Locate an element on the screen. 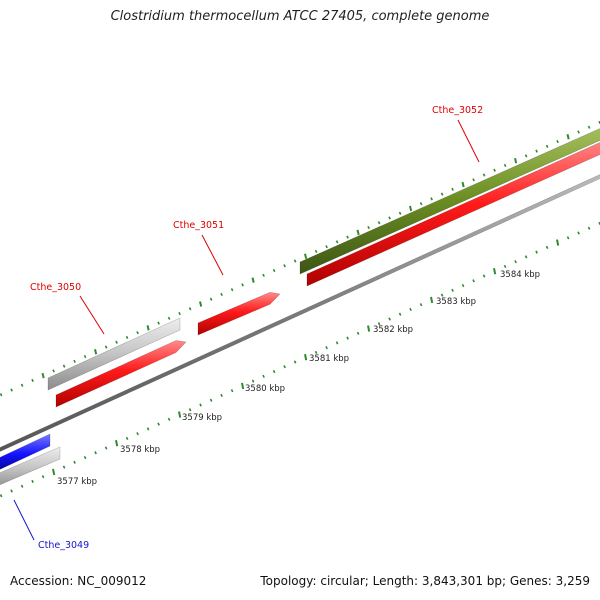 The width and height of the screenshot is (600, 600). cthe-3050-label: Cthe_3050 is located at coordinates (55, 287).